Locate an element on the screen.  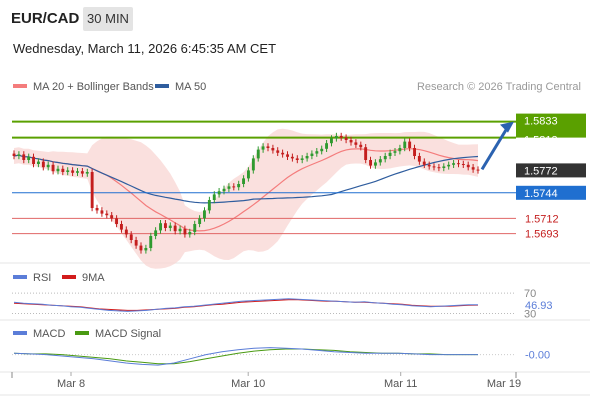
forecast-arrowhead is located at coordinates (507, 127).